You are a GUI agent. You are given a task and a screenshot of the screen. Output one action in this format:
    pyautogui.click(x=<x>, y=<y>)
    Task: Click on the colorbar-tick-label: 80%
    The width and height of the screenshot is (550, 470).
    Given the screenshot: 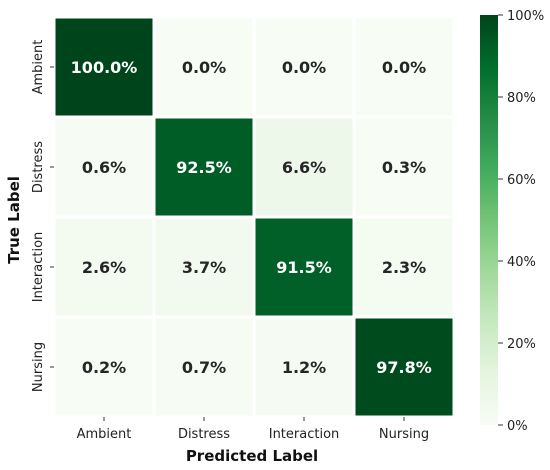 What is the action you would take?
    pyautogui.click(x=521, y=98)
    